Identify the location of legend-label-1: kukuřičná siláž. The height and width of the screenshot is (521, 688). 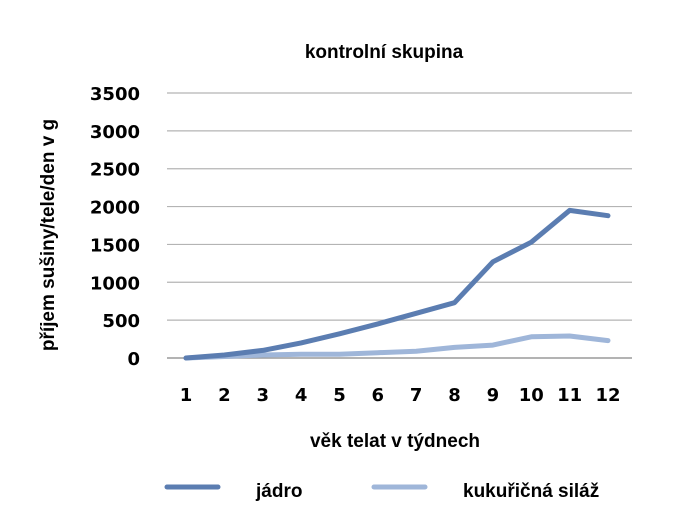
(531, 491).